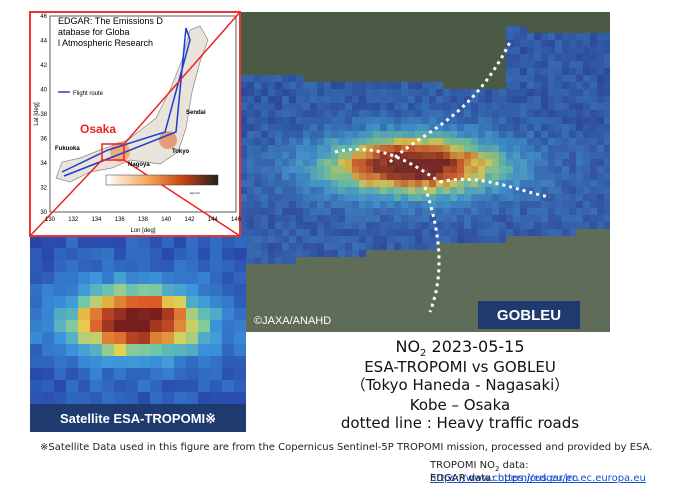 The height and width of the screenshot is (487, 680). I want to click on zoom-line, so click(182, 198).